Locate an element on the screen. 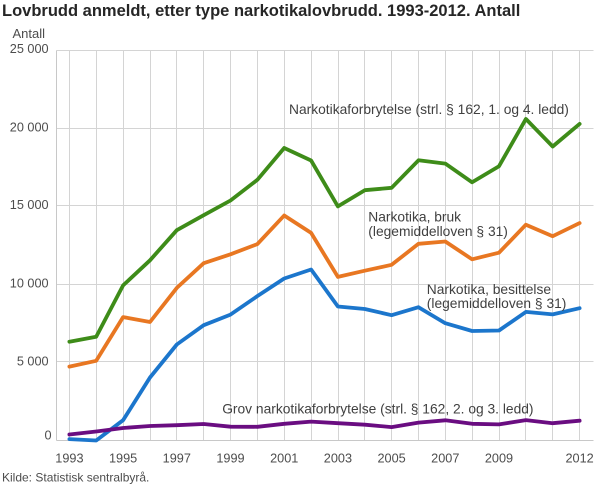  svg-text: 2003 is located at coordinates (338, 459).